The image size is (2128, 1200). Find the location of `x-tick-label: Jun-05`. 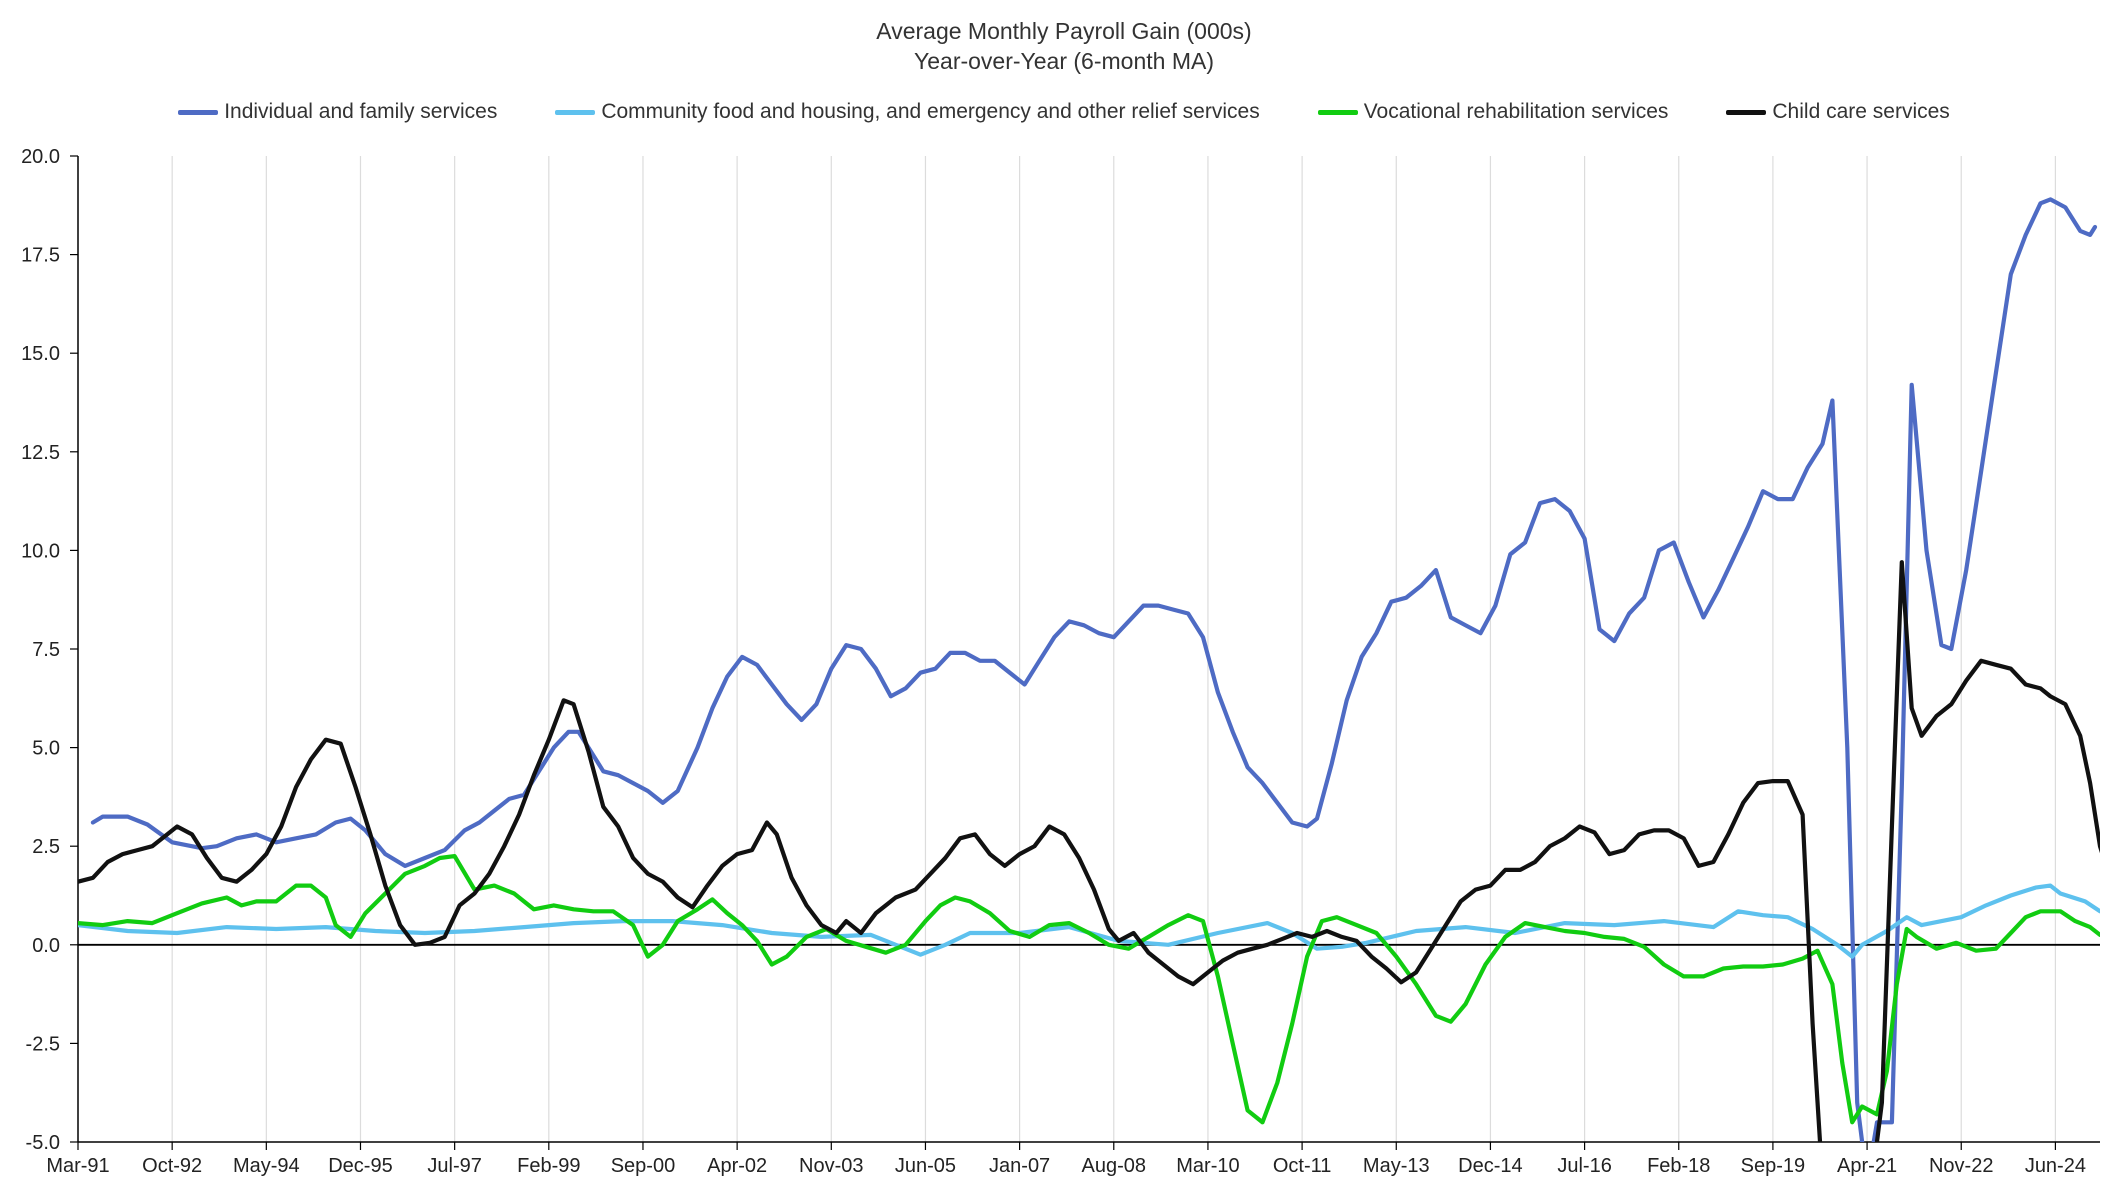

x-tick-label: Jun-05 is located at coordinates (925, 1166).